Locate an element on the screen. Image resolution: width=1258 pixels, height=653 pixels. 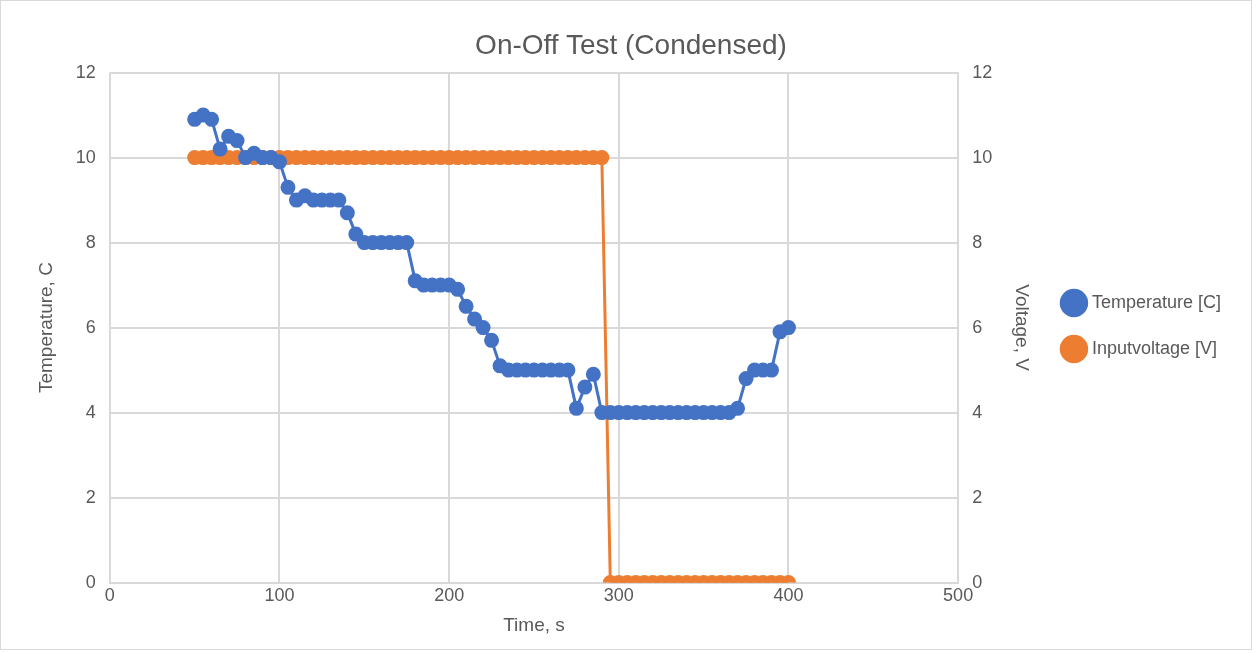
x-tick-label: 500 is located at coordinates (958, 595).